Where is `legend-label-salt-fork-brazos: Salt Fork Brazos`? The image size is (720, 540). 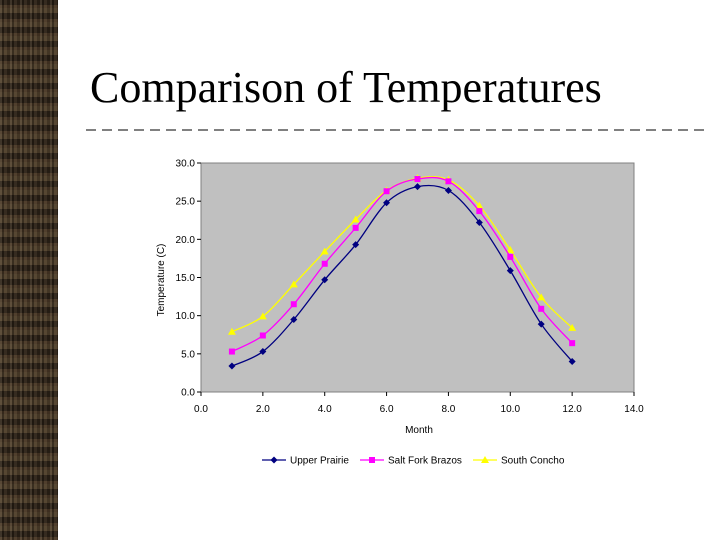 legend-label-salt-fork-brazos: Salt Fork Brazos is located at coordinates (425, 461).